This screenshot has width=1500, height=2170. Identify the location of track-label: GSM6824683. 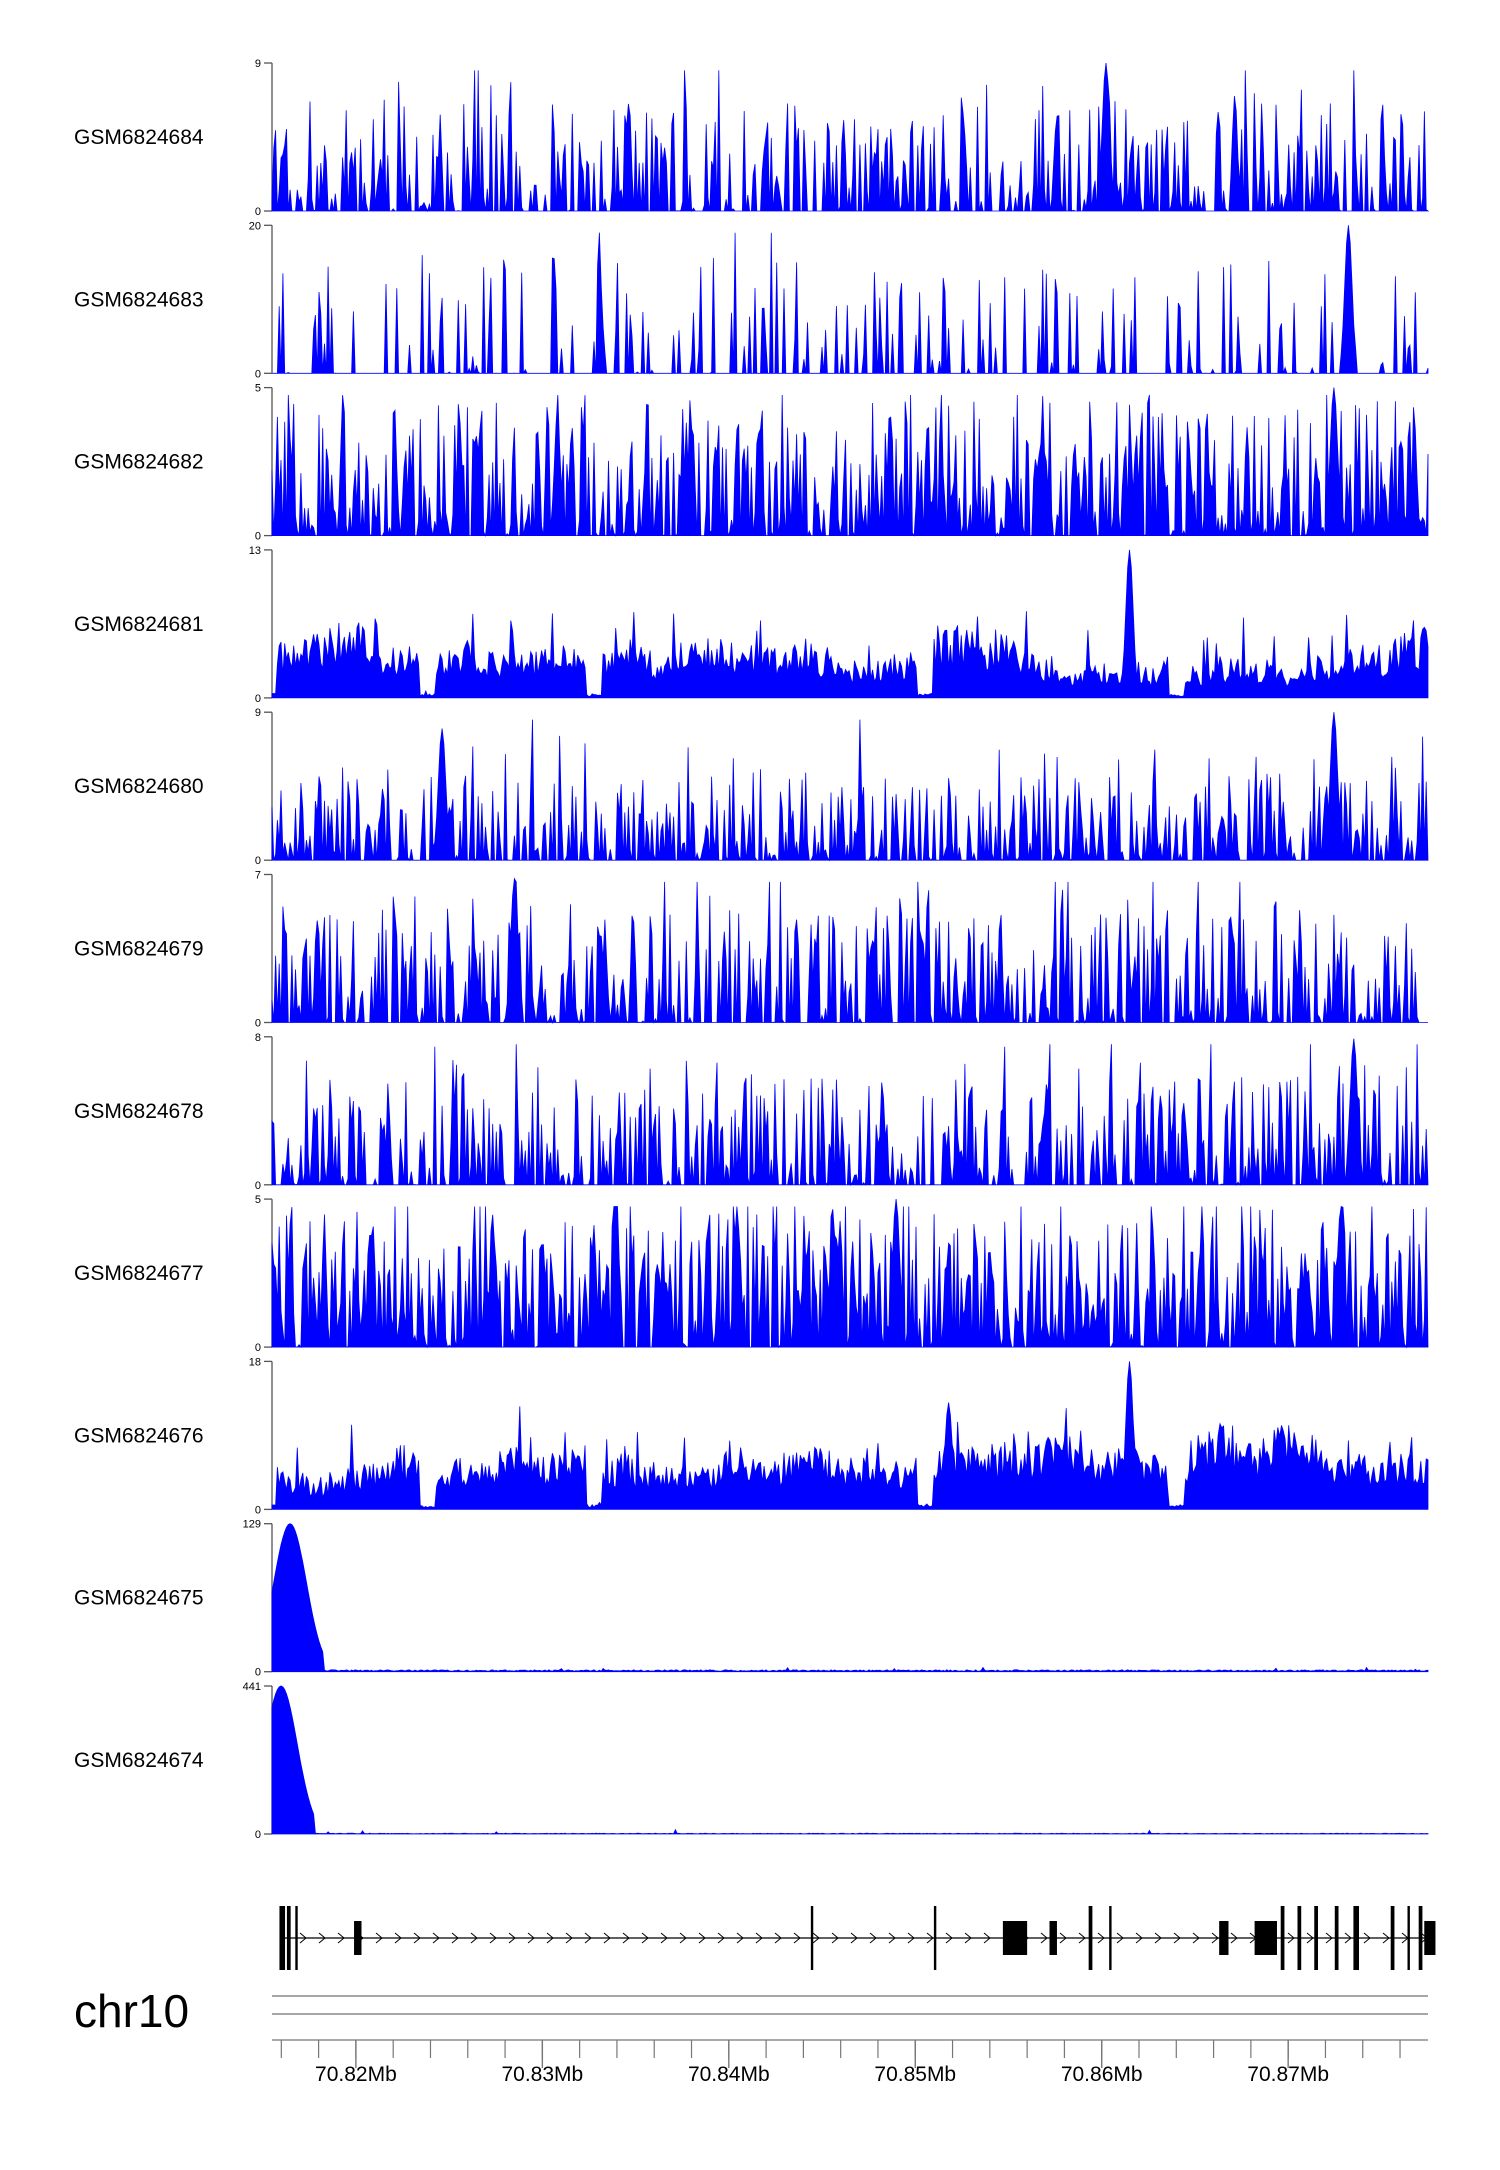
(139, 299).